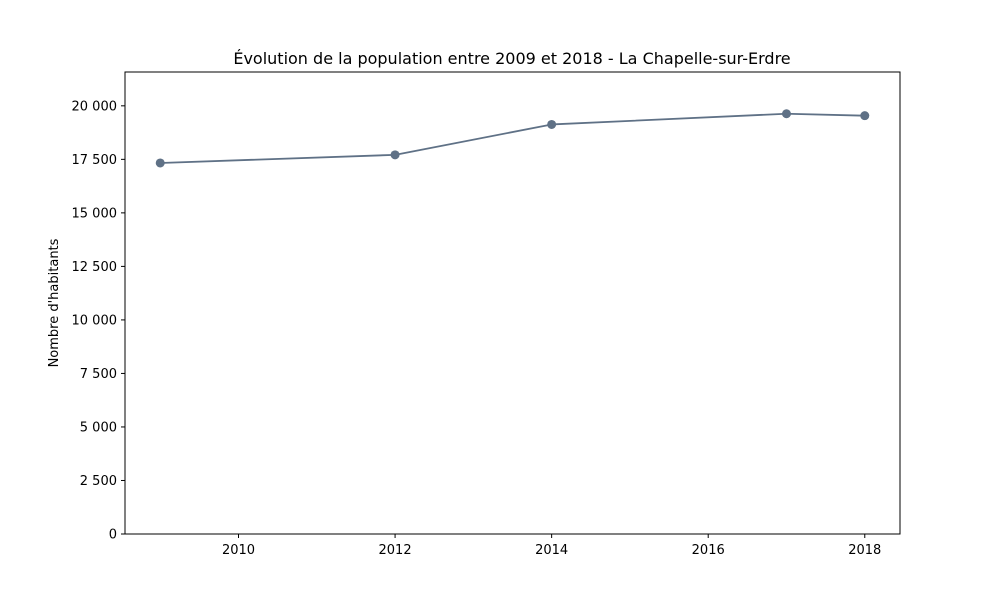 The width and height of the screenshot is (1000, 600). Describe the element at coordinates (95, 267) in the screenshot. I see `y-tick-label: 12 500` at that location.